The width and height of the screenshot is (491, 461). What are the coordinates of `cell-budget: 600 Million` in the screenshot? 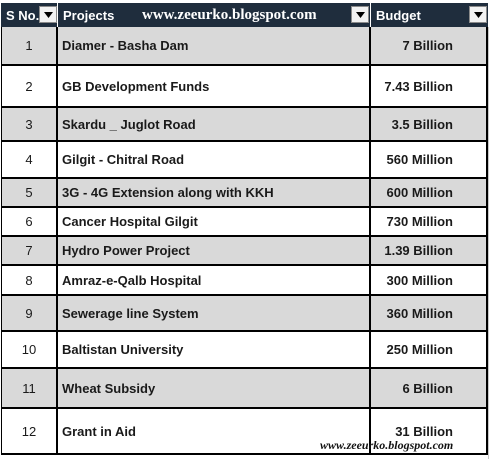 It's located at (429, 193).